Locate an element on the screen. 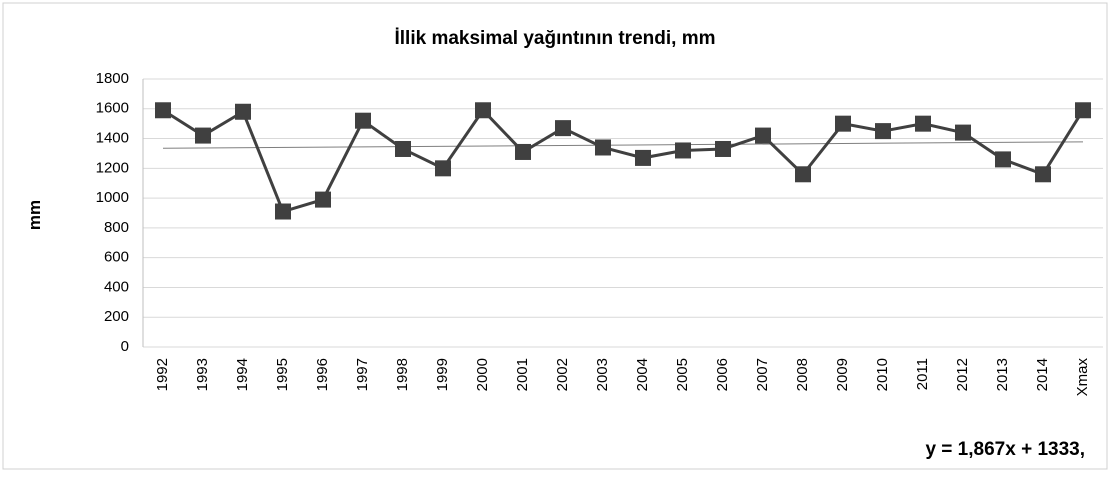  x-tick-label: 2013 is located at coordinates (1002, 374).